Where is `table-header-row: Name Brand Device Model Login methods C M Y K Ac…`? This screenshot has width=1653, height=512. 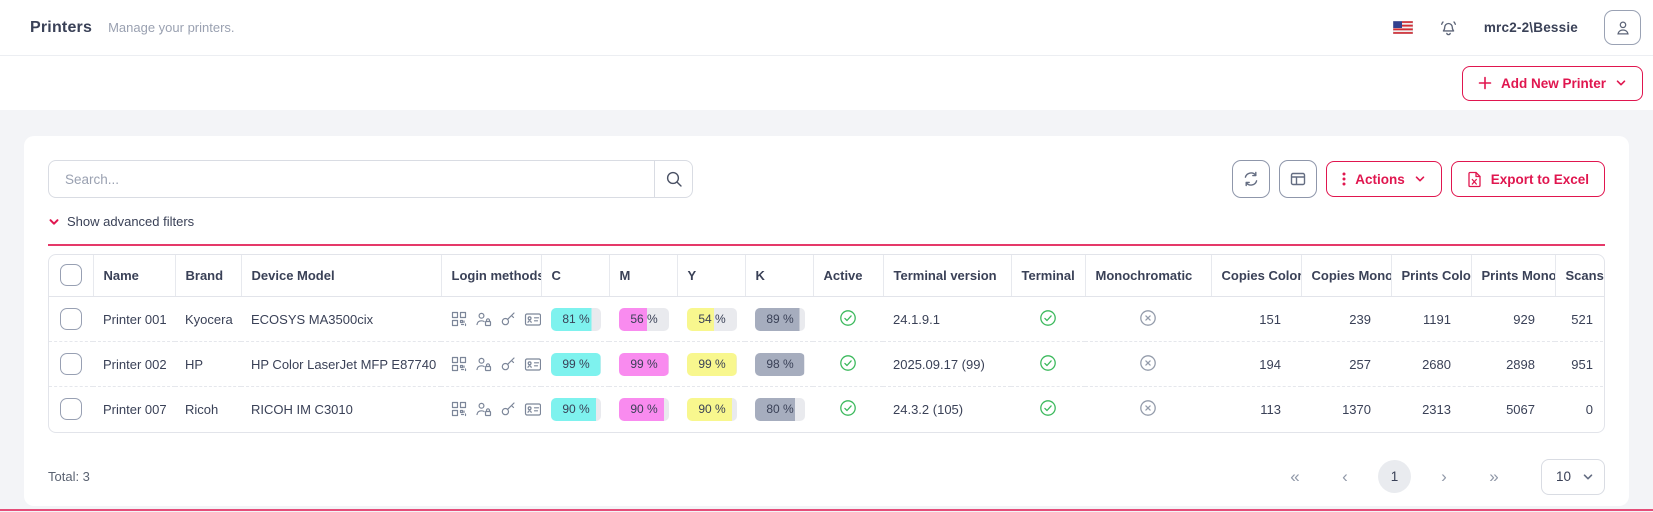
table-header-row: Name Brand Device Model Login methods C M Y K Ac… is located at coordinates (826, 275).